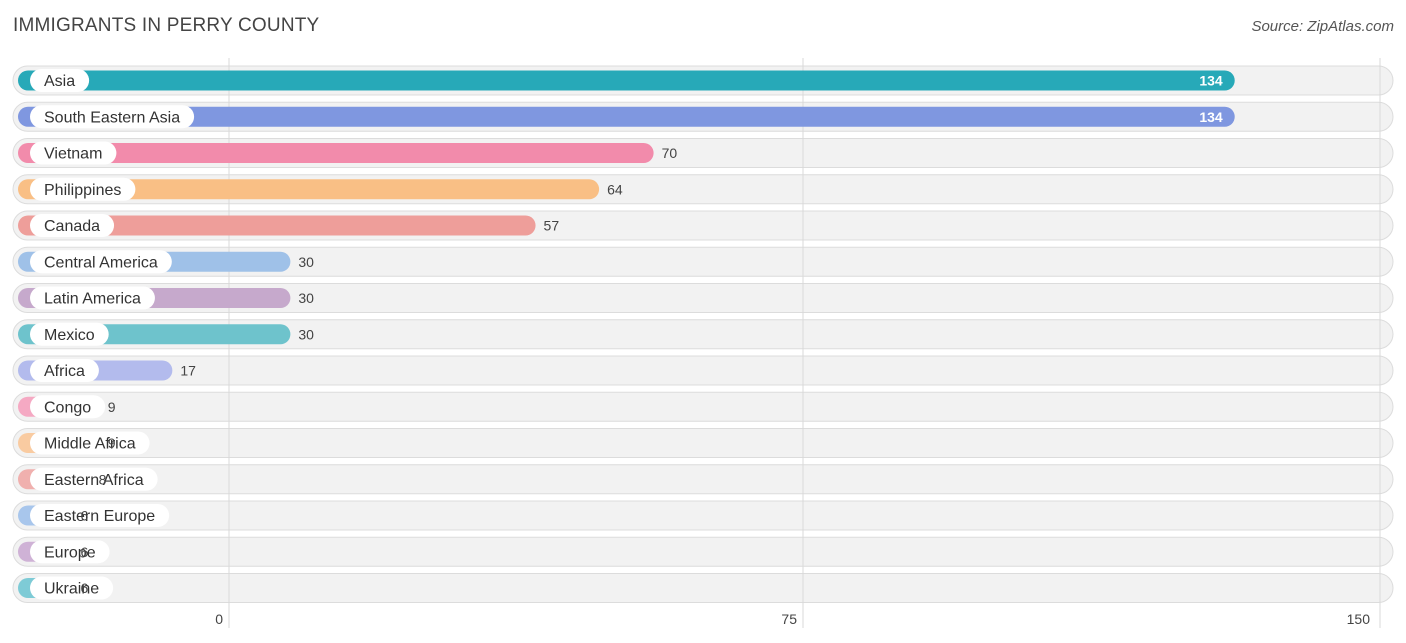 The height and width of the screenshot is (643, 1406). I want to click on value-label: 70, so click(670, 153).